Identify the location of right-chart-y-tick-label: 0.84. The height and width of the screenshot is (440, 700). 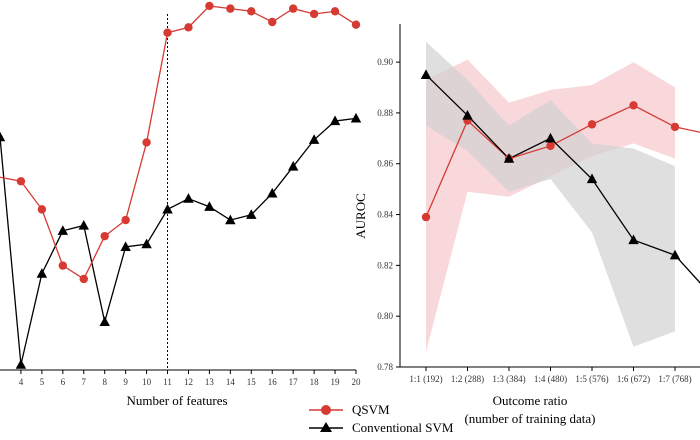
(385, 215).